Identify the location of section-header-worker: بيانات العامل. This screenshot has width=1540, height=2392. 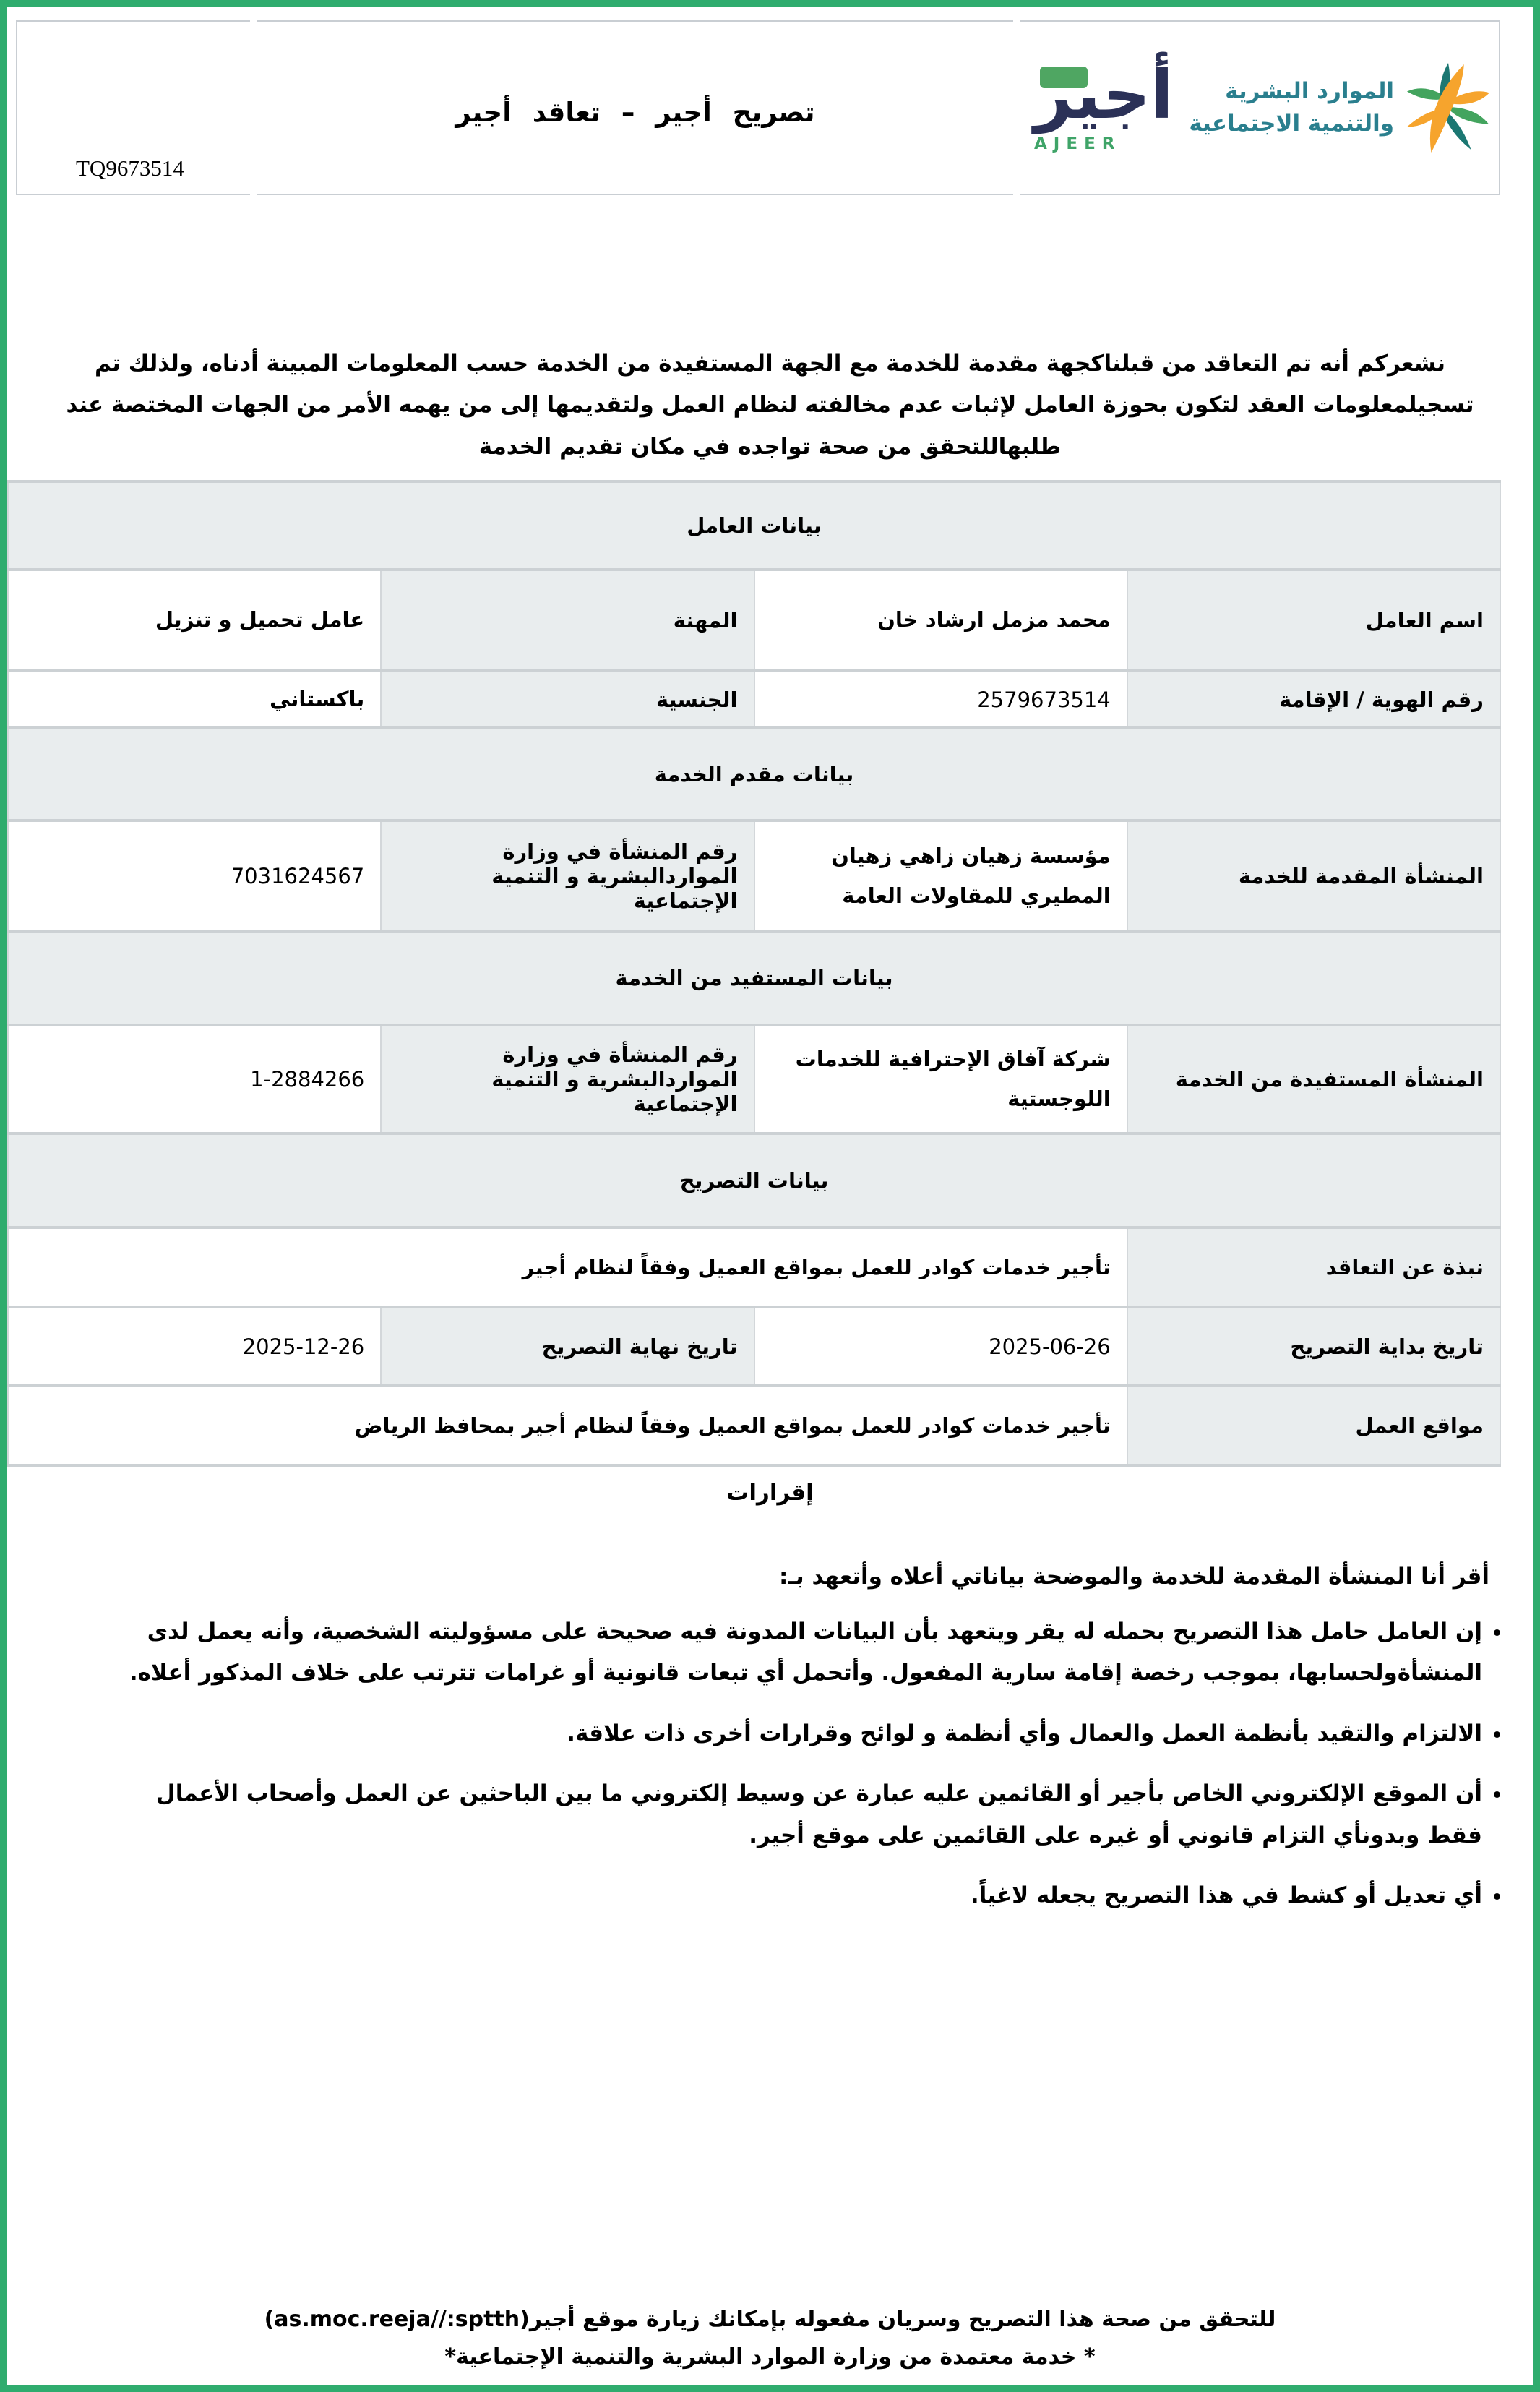
(754, 526).